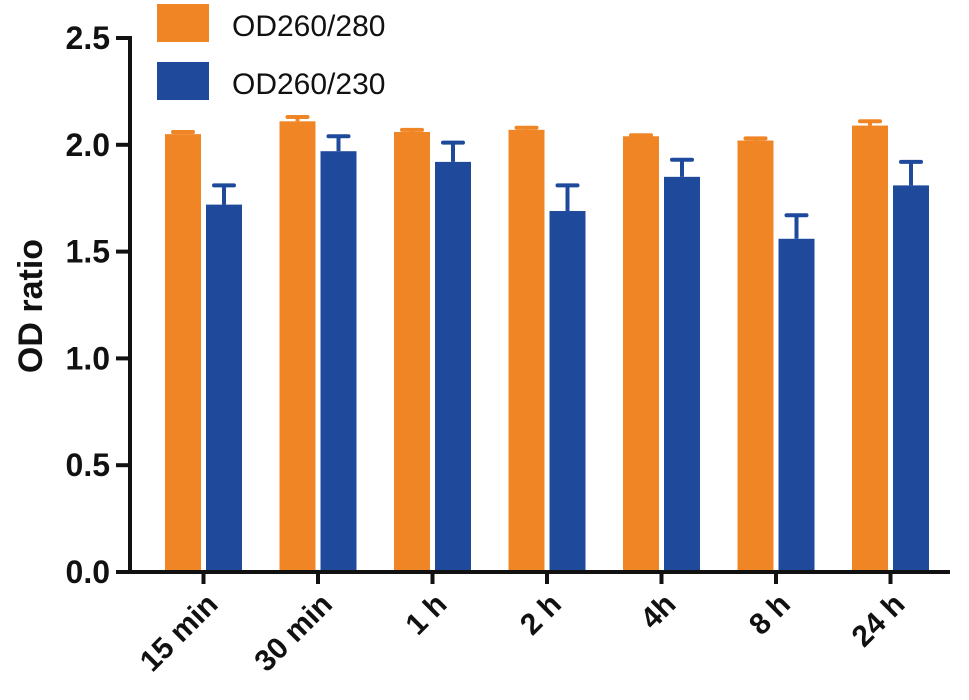  I want to click on y-tick-label: 0.0, so click(88, 572).